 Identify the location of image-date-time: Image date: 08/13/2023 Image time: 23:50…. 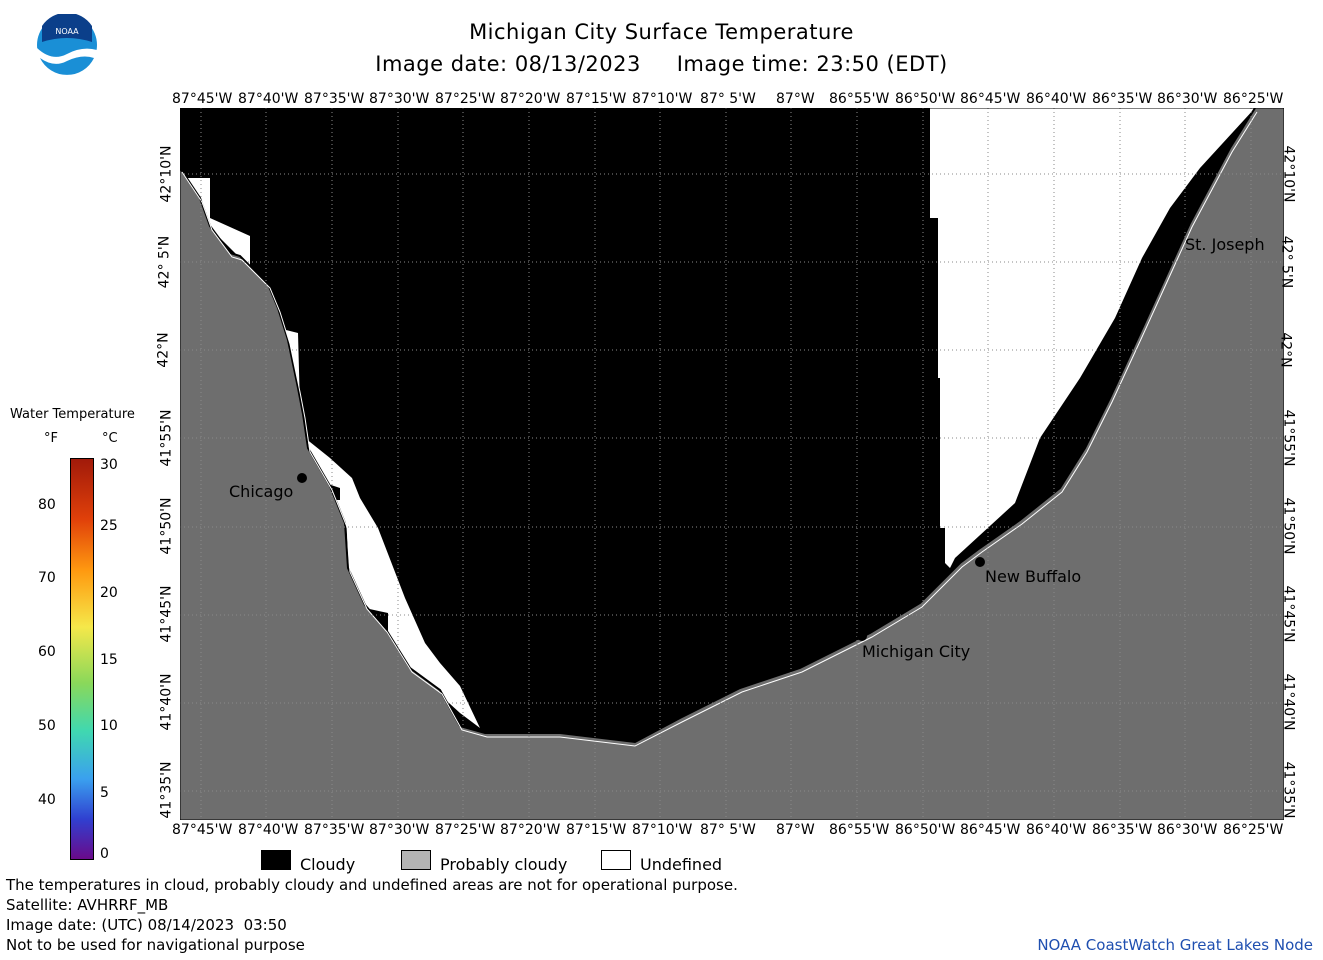
(661, 64).